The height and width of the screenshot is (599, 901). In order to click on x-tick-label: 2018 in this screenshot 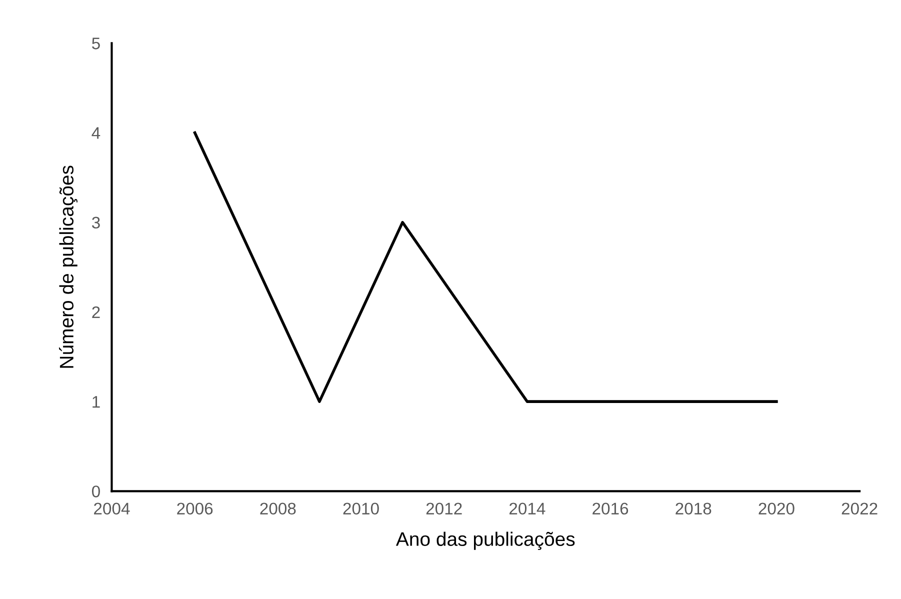, I will do `click(694, 508)`.